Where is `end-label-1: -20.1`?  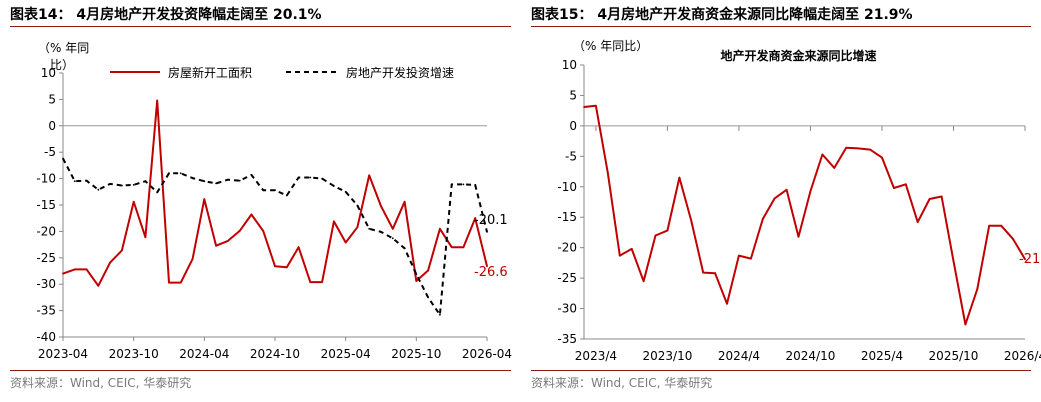
end-label-1: -20.1 is located at coordinates (491, 220).